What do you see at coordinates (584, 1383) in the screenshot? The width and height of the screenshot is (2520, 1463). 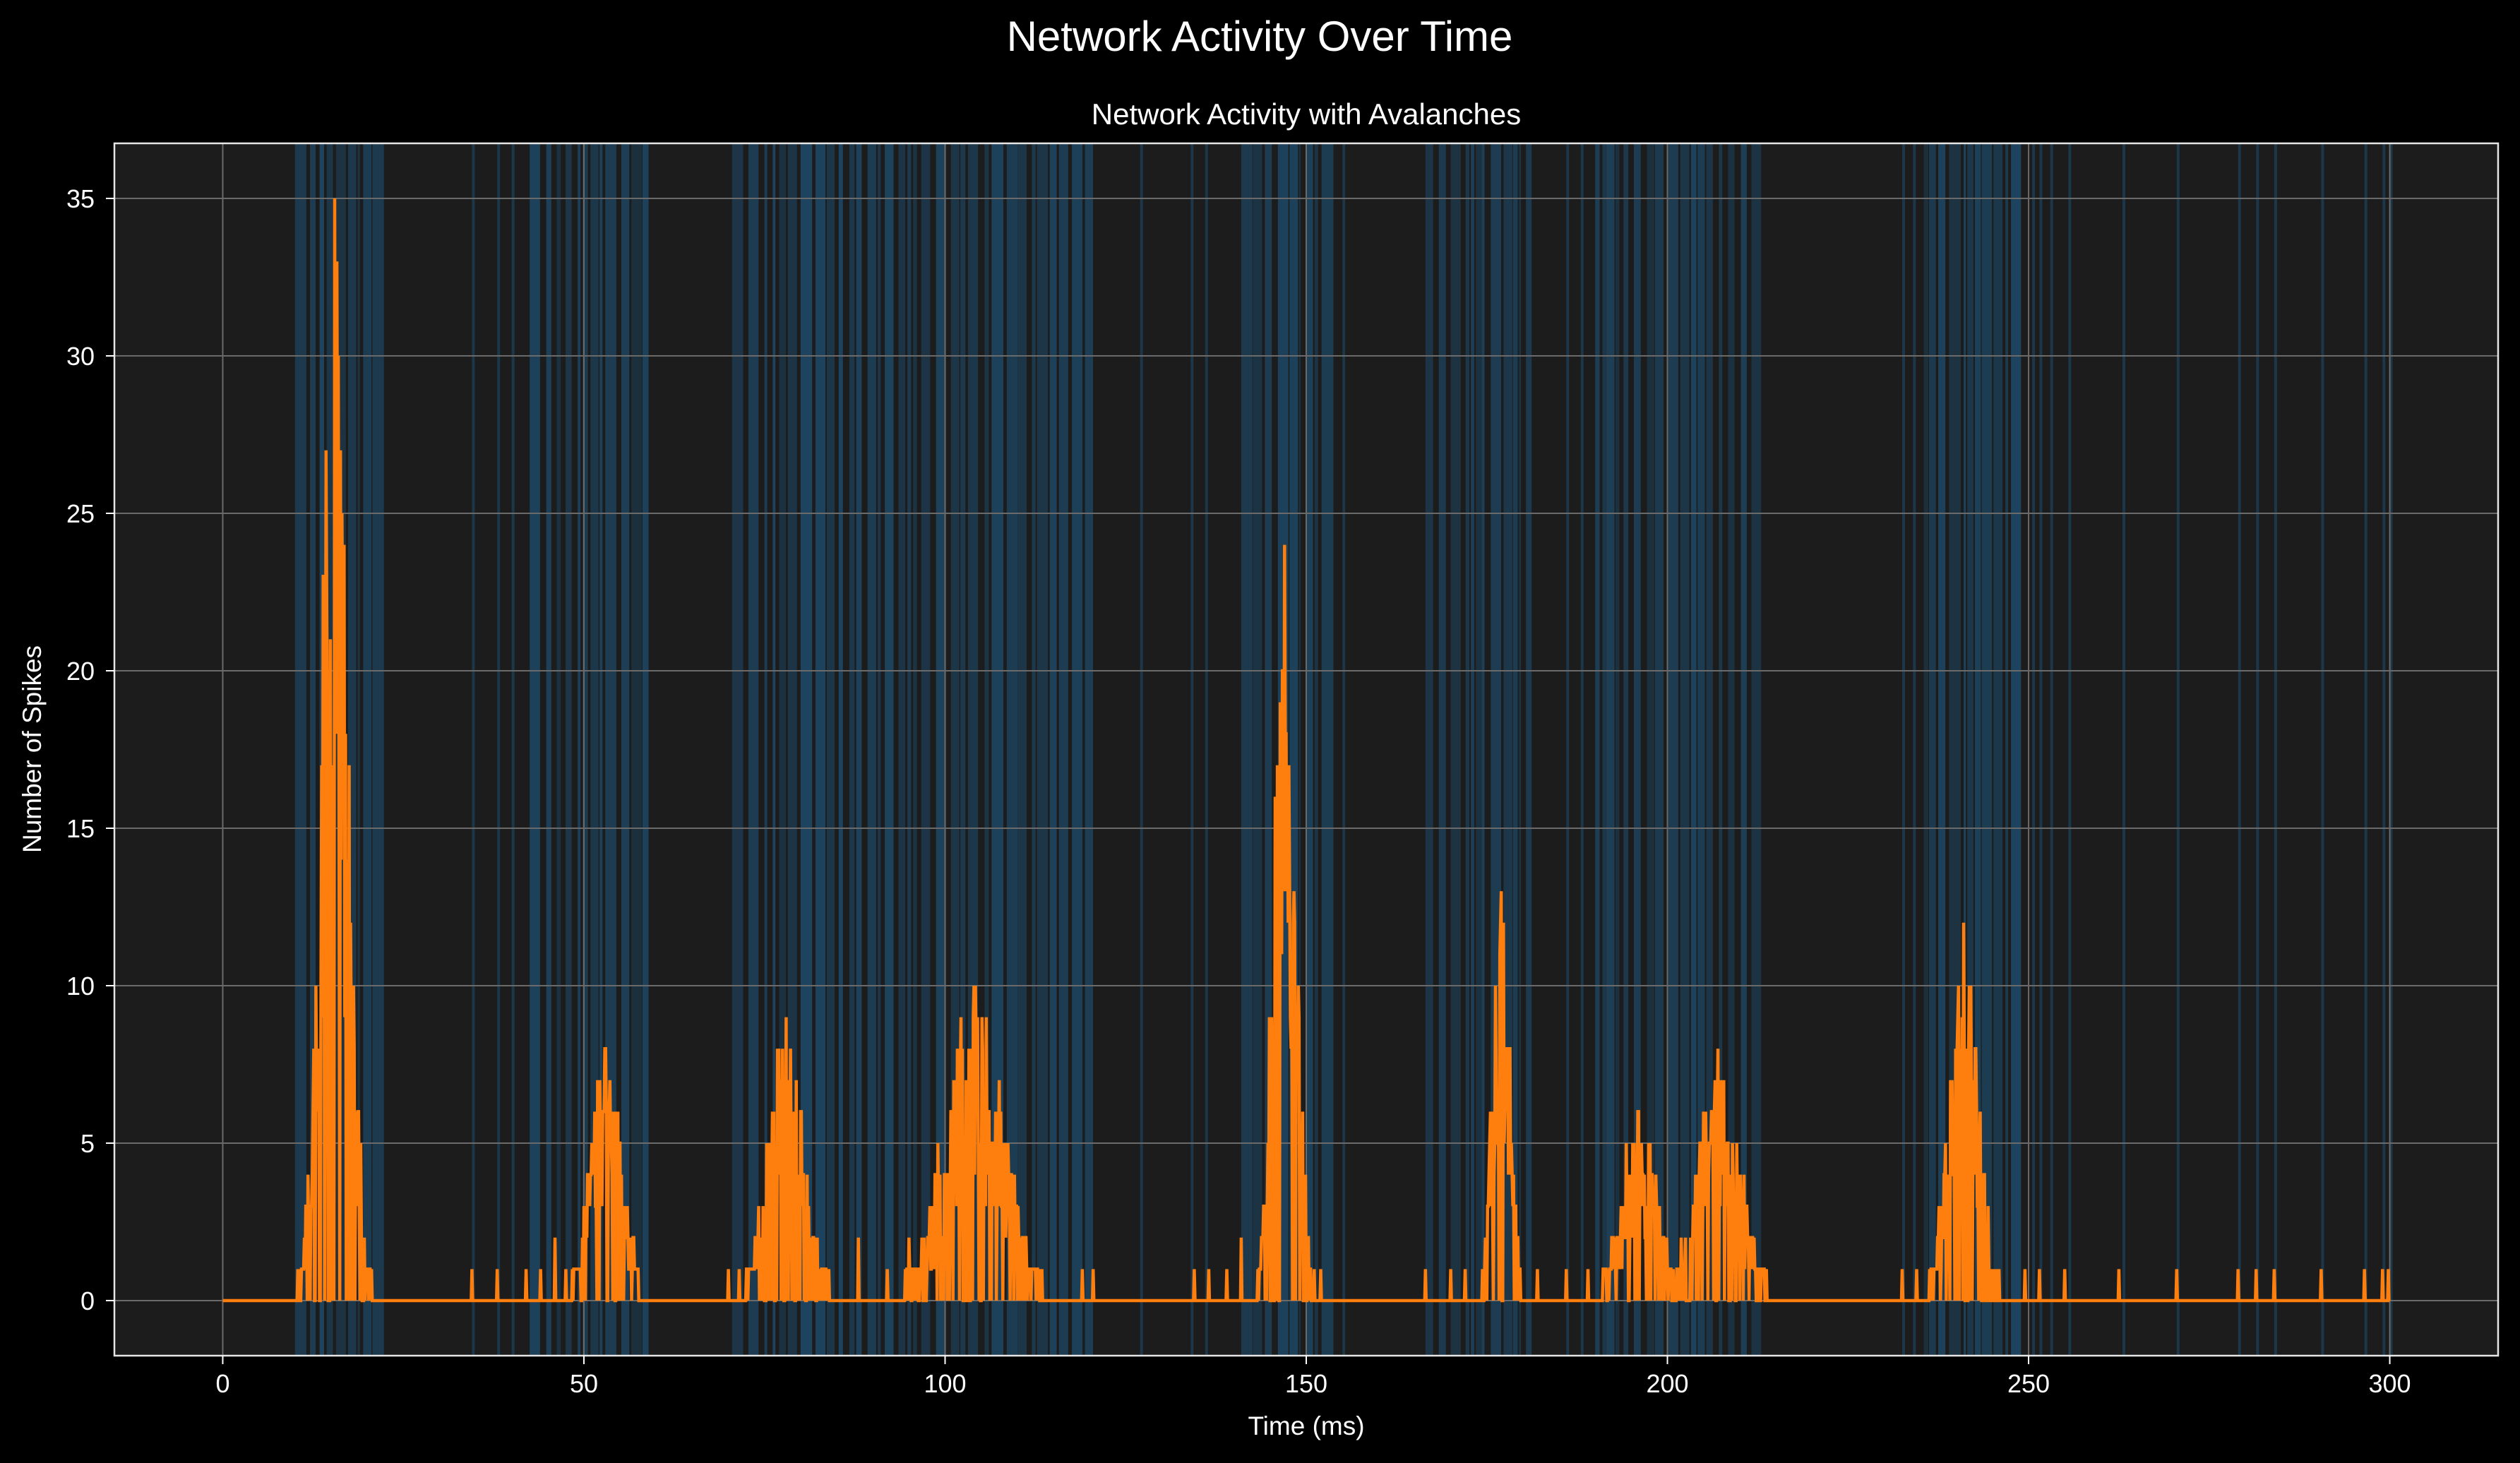 I see `x-tick-label: 50` at bounding box center [584, 1383].